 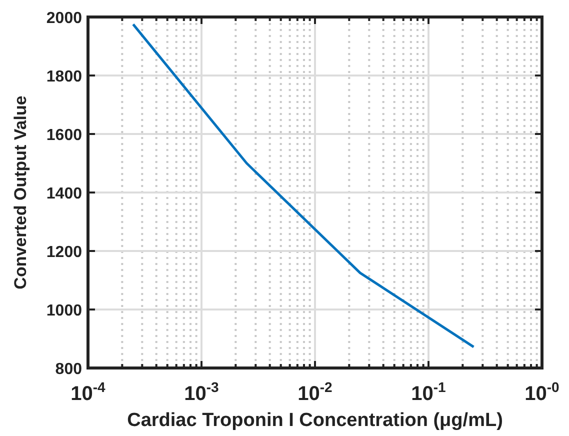 I want to click on y-tick-label: 2000, so click(x=64, y=18).